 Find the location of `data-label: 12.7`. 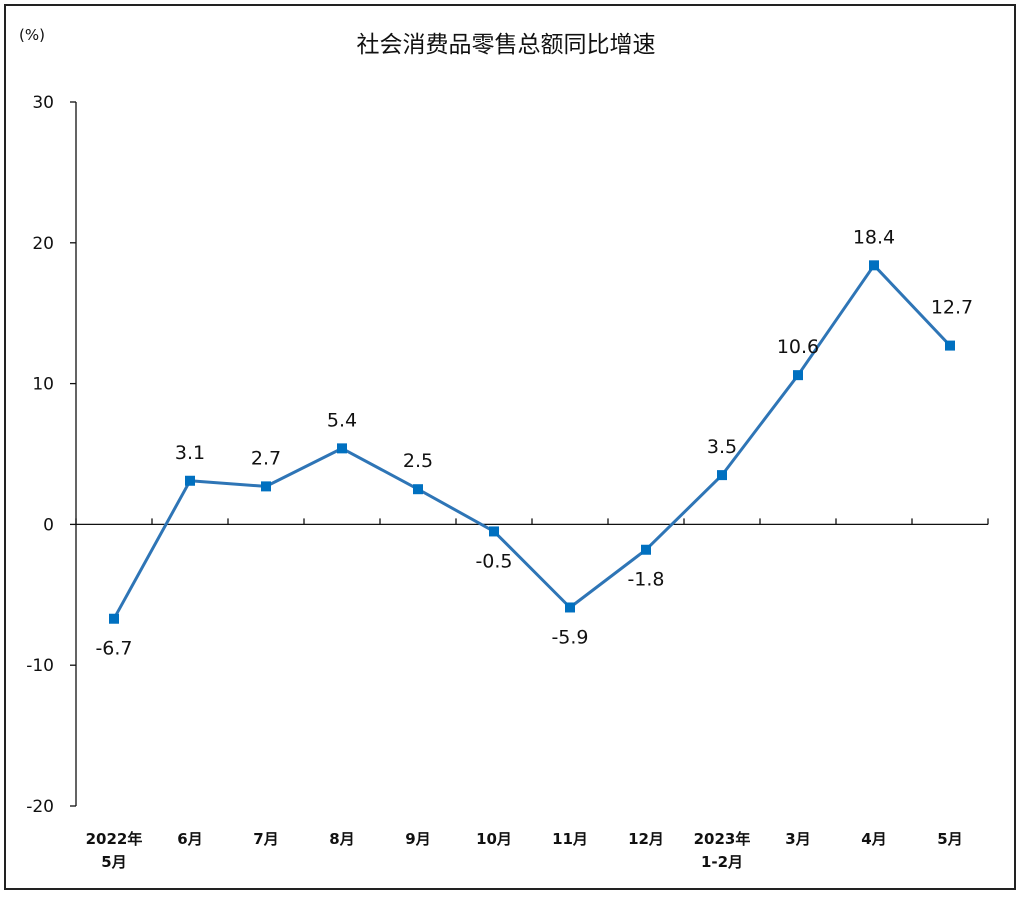

data-label: 12.7 is located at coordinates (952, 308).